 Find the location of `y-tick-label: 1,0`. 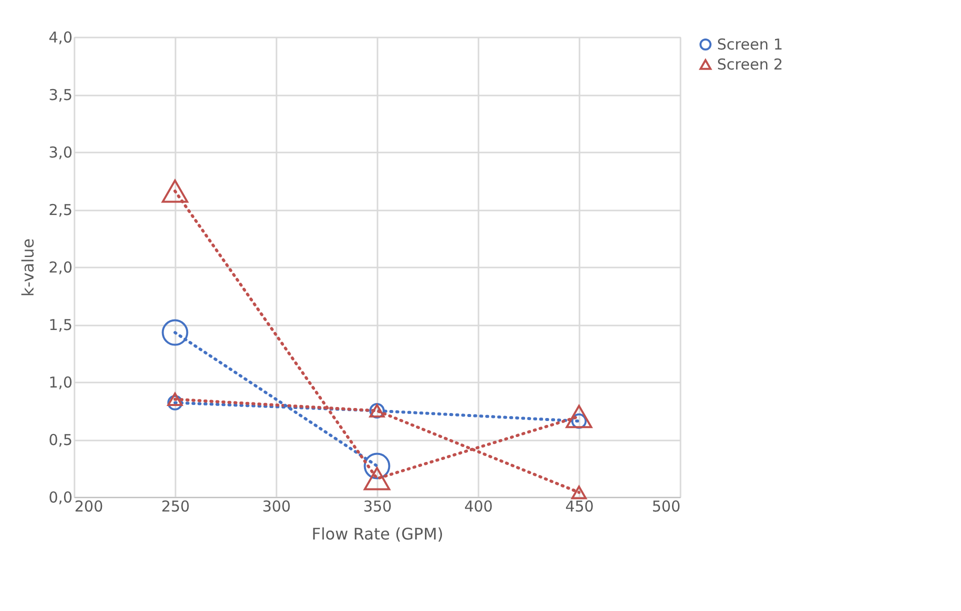

y-tick-label: 1,0 is located at coordinates (60, 383).